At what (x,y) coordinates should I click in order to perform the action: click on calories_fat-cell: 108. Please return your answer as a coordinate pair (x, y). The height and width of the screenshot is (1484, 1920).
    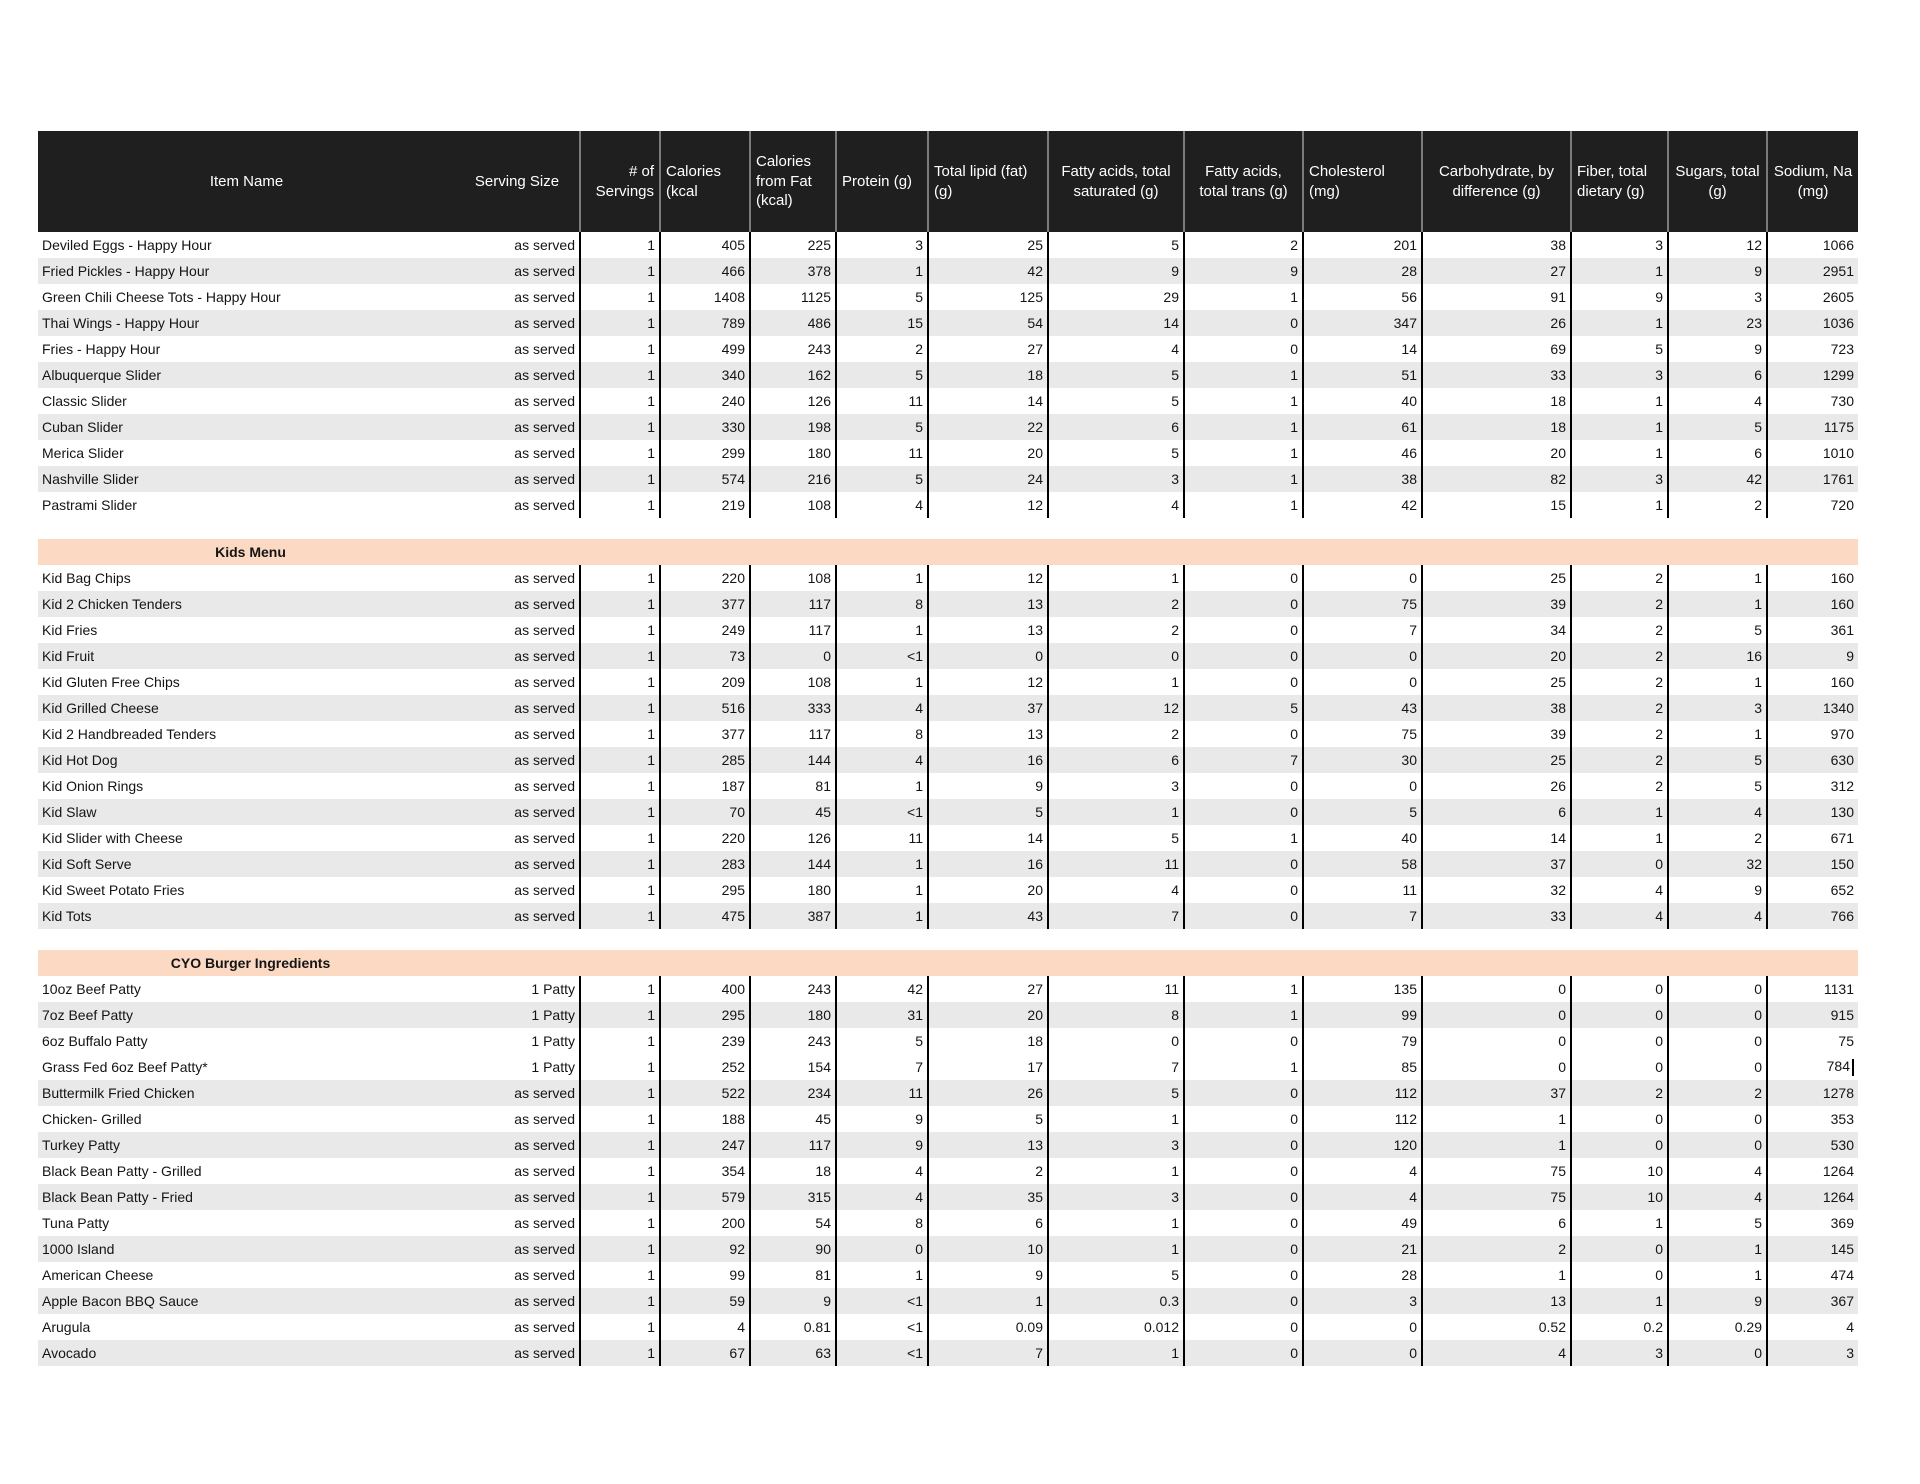
    Looking at the image, I should click on (792, 578).